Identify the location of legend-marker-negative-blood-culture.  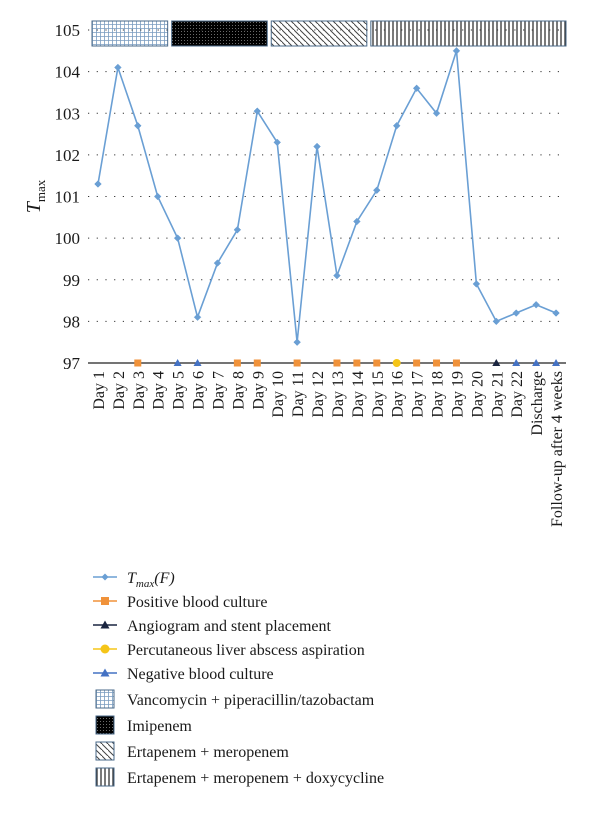
(105, 672).